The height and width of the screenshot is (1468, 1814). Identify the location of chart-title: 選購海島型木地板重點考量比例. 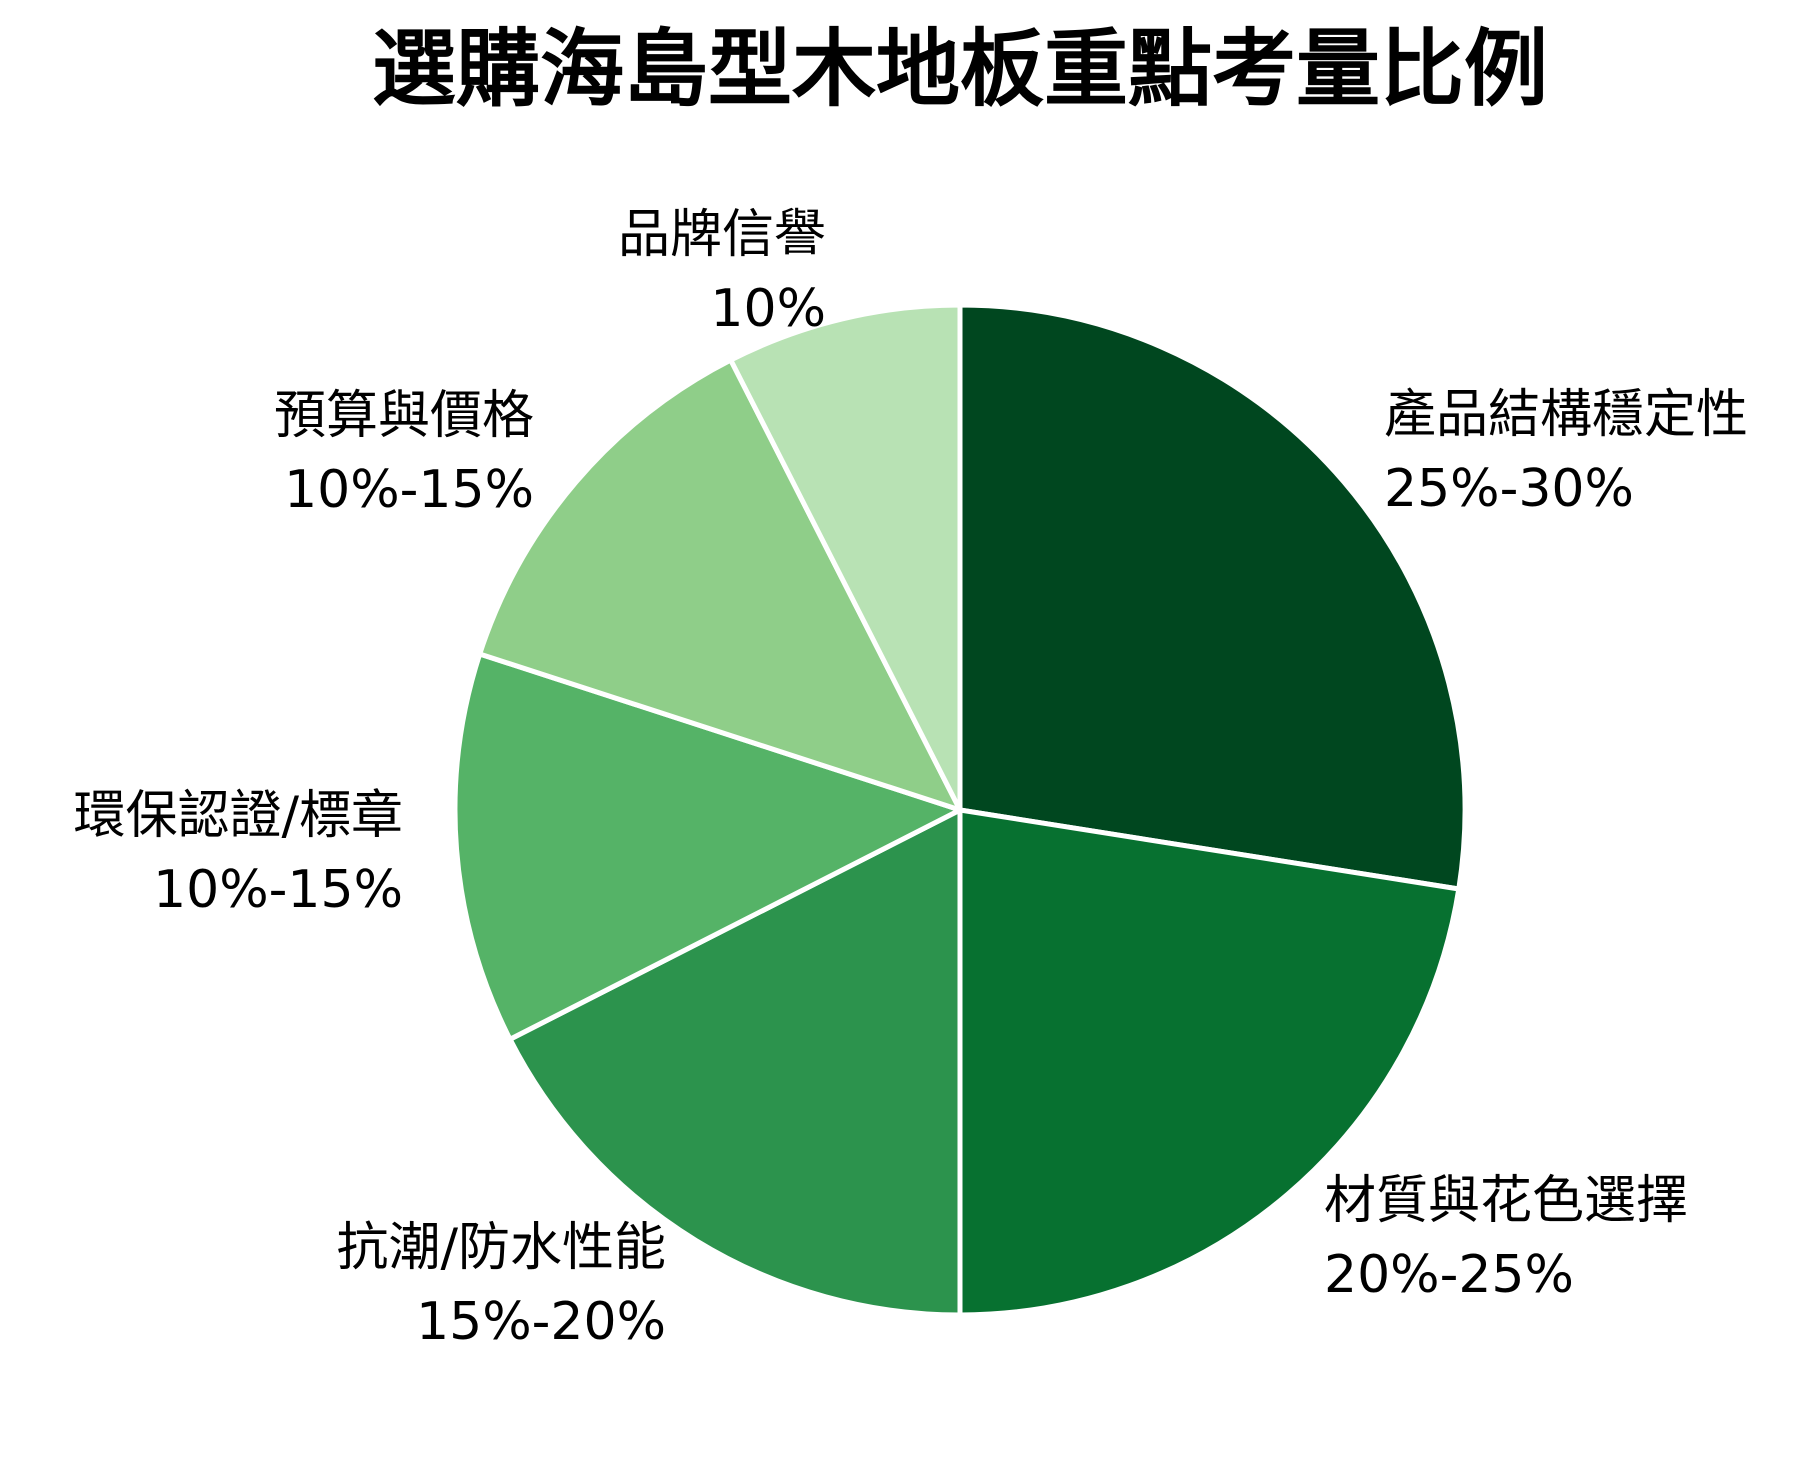
(960, 69).